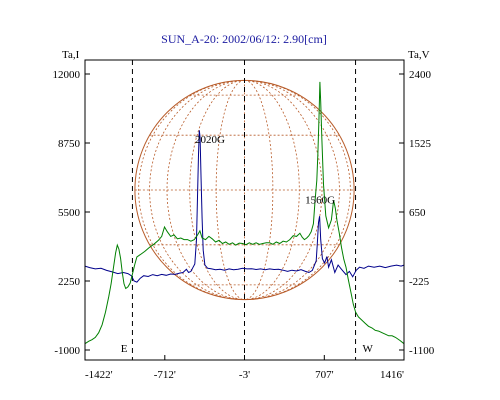 This screenshot has width=500, height=400. I want to click on right-tick-label: -225, so click(419, 282).